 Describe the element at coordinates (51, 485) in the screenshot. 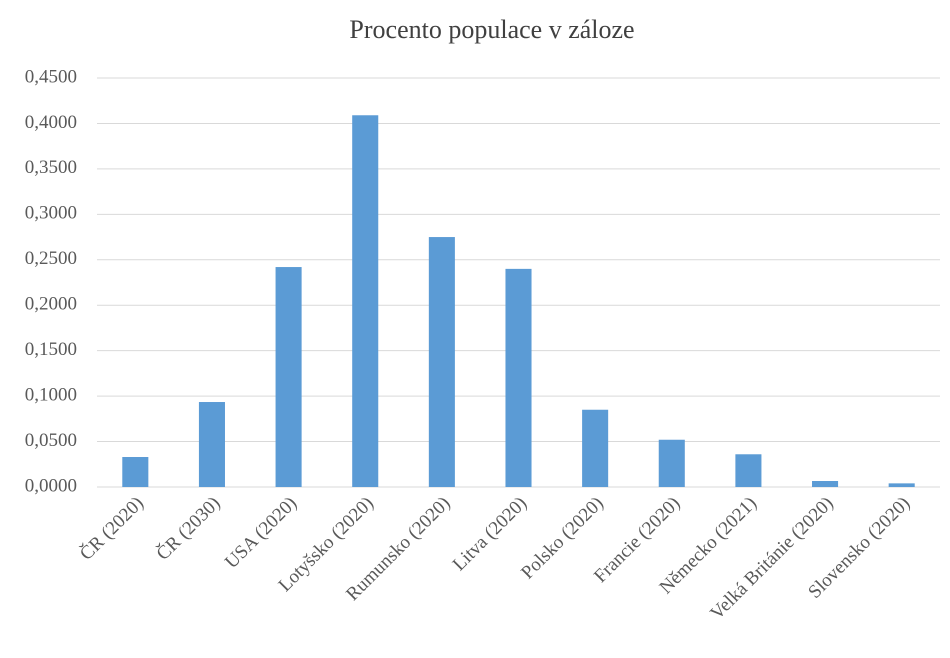

I see `y-tick-label: 0,0000` at that location.